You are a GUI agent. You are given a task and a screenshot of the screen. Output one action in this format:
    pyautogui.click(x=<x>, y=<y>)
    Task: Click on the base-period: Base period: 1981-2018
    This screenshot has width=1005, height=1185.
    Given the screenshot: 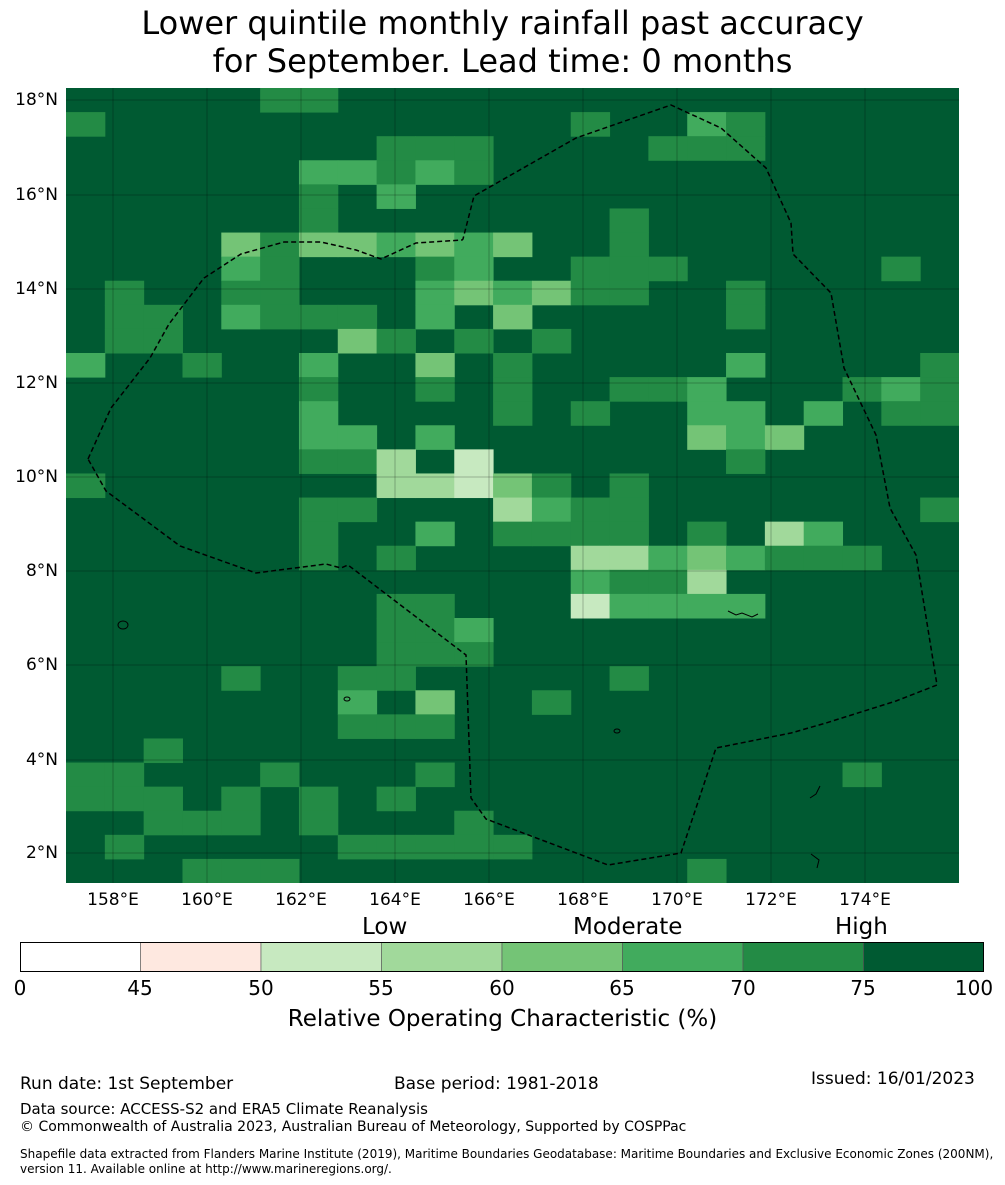 What is the action you would take?
    pyautogui.click(x=496, y=1084)
    